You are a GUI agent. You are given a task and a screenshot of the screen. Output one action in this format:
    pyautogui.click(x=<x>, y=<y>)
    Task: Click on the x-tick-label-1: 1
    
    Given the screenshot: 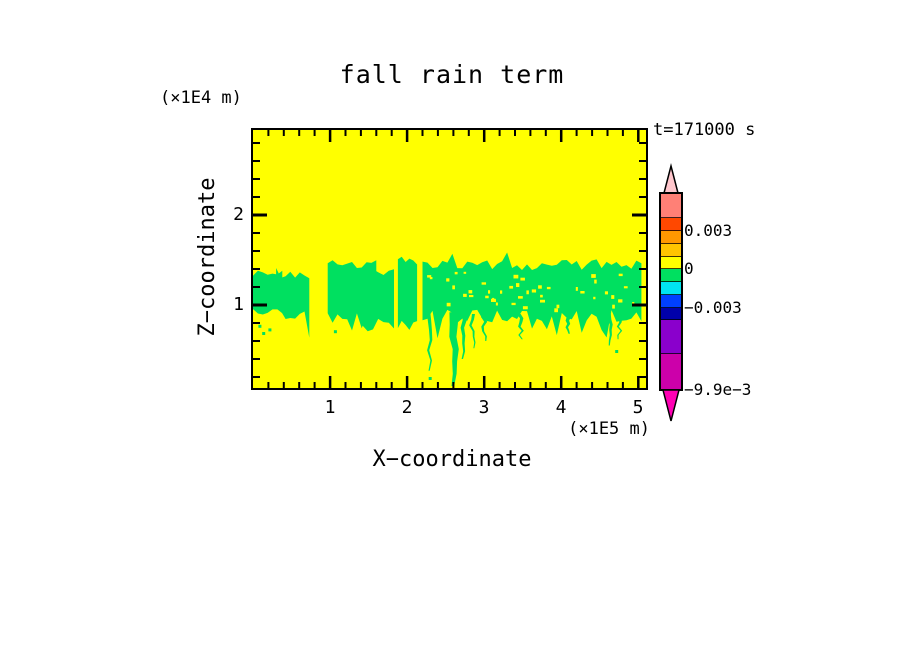 What is the action you would take?
    pyautogui.click(x=330, y=407)
    